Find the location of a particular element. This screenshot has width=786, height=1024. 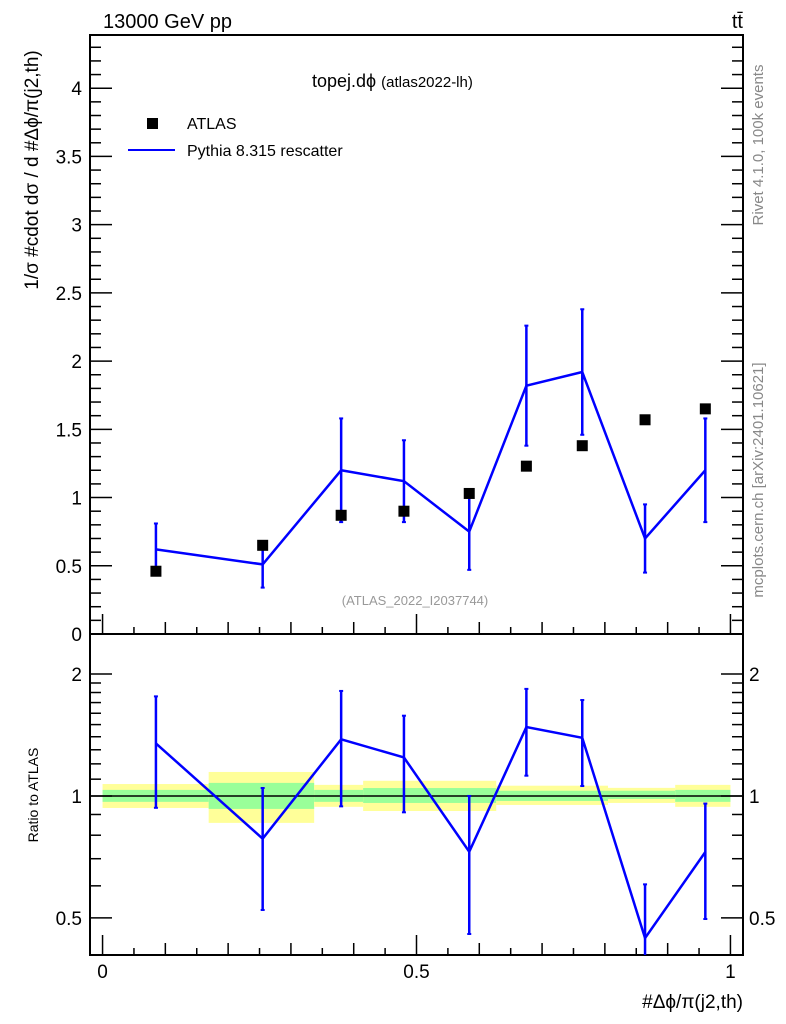

ratio-line is located at coordinates (431, 833).